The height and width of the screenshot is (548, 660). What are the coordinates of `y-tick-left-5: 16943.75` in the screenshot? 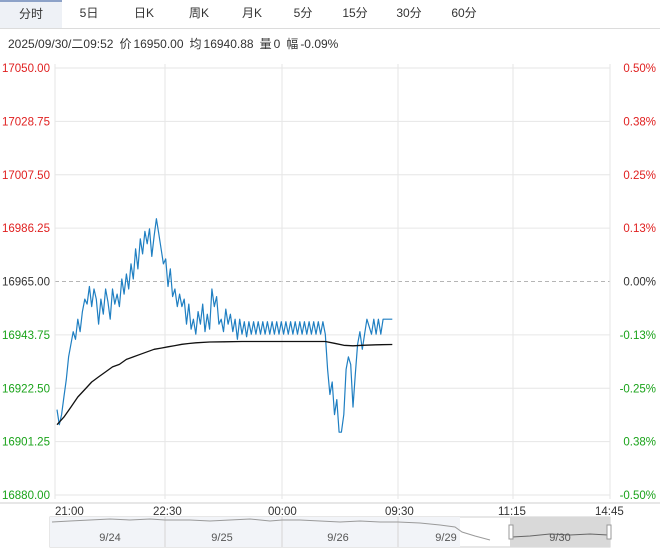 It's located at (26, 336).